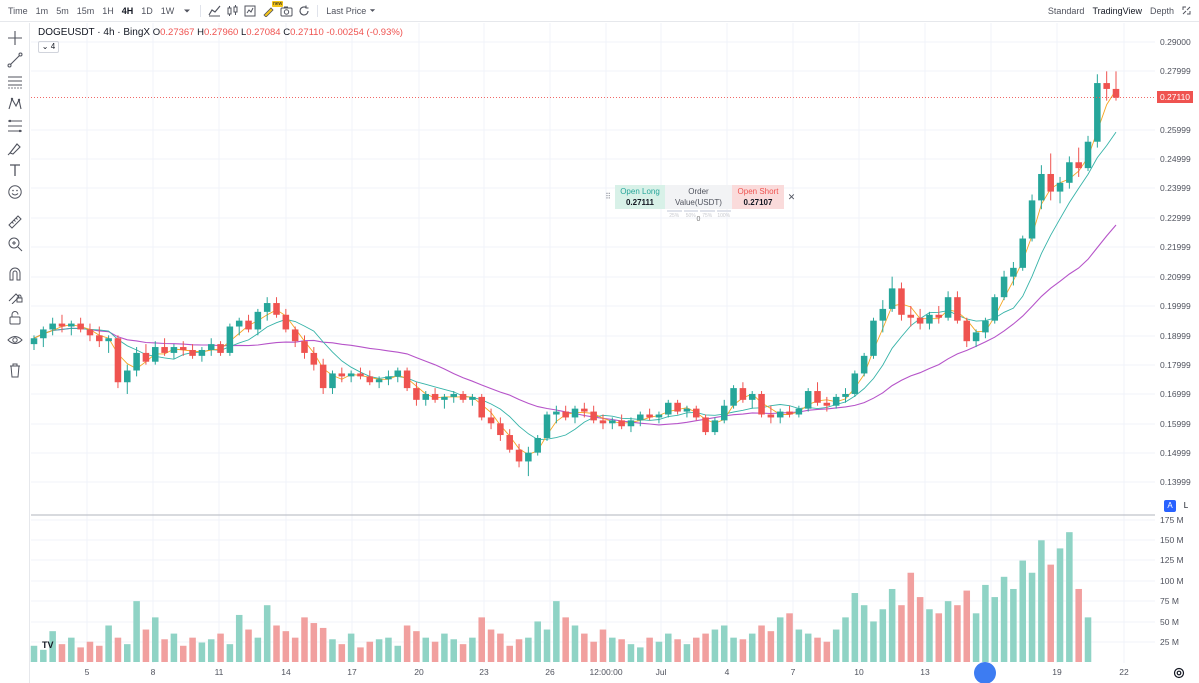  What do you see at coordinates (15, 104) in the screenshot?
I see `pattern-icon` at bounding box center [15, 104].